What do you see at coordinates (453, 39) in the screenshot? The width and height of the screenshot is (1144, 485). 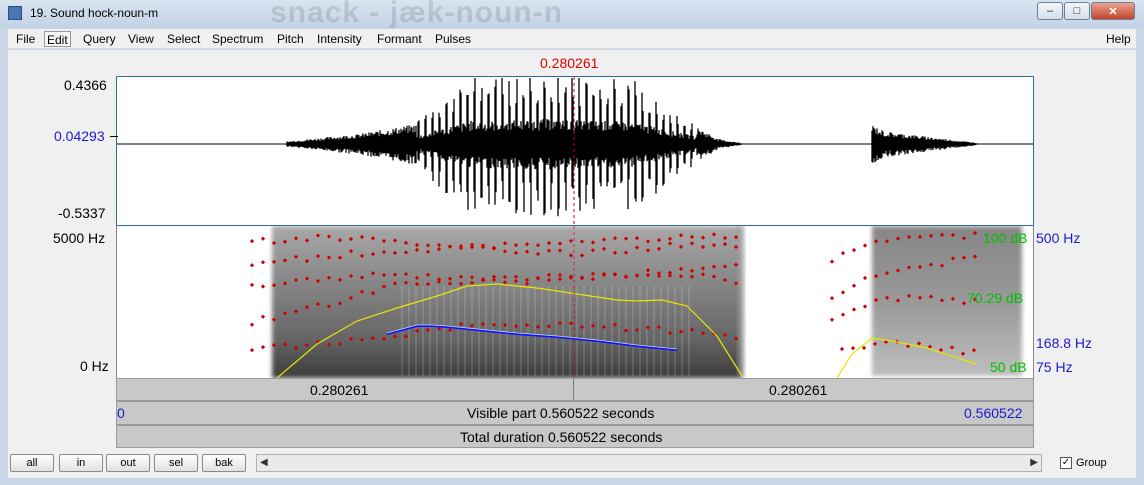 I see `menu-pulses: Pulses` at bounding box center [453, 39].